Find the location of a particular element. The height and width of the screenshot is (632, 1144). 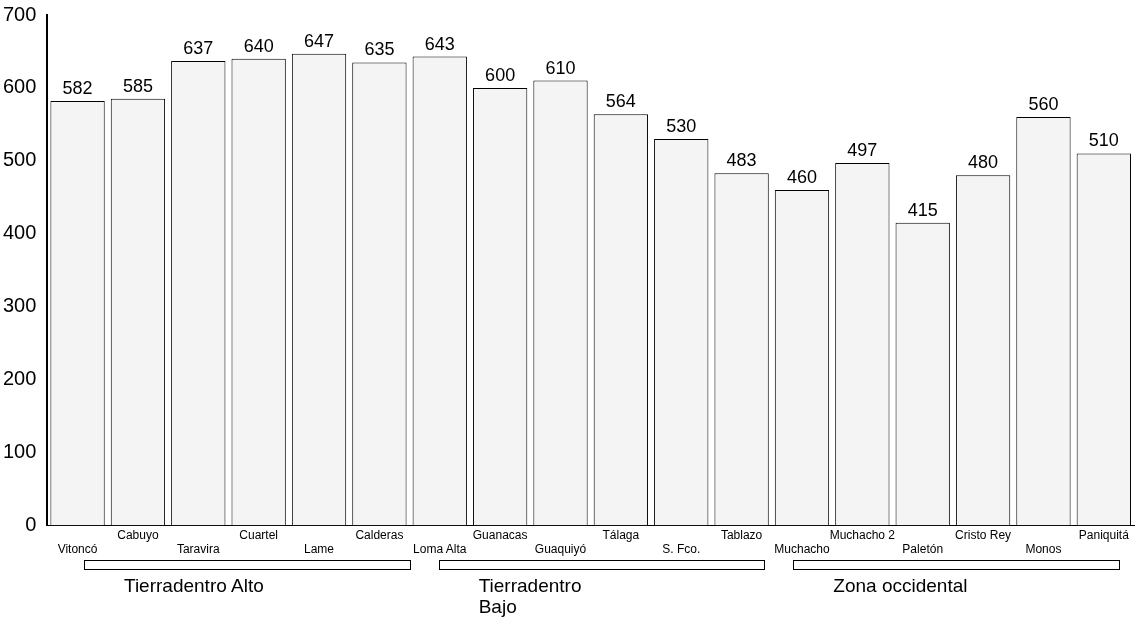

data-label: 637 is located at coordinates (198, 47).